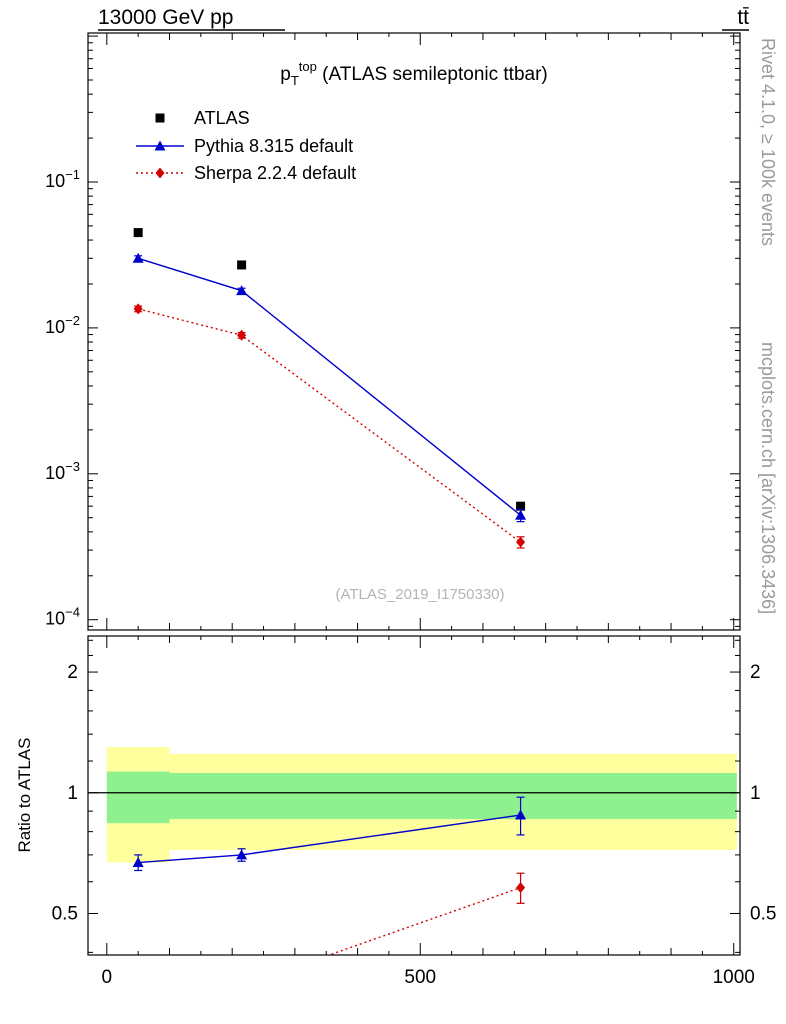 This screenshot has height=1024, width=786. Describe the element at coordinates (72, 793) in the screenshot. I see `ratio-y-tick-label-left: 1` at that location.